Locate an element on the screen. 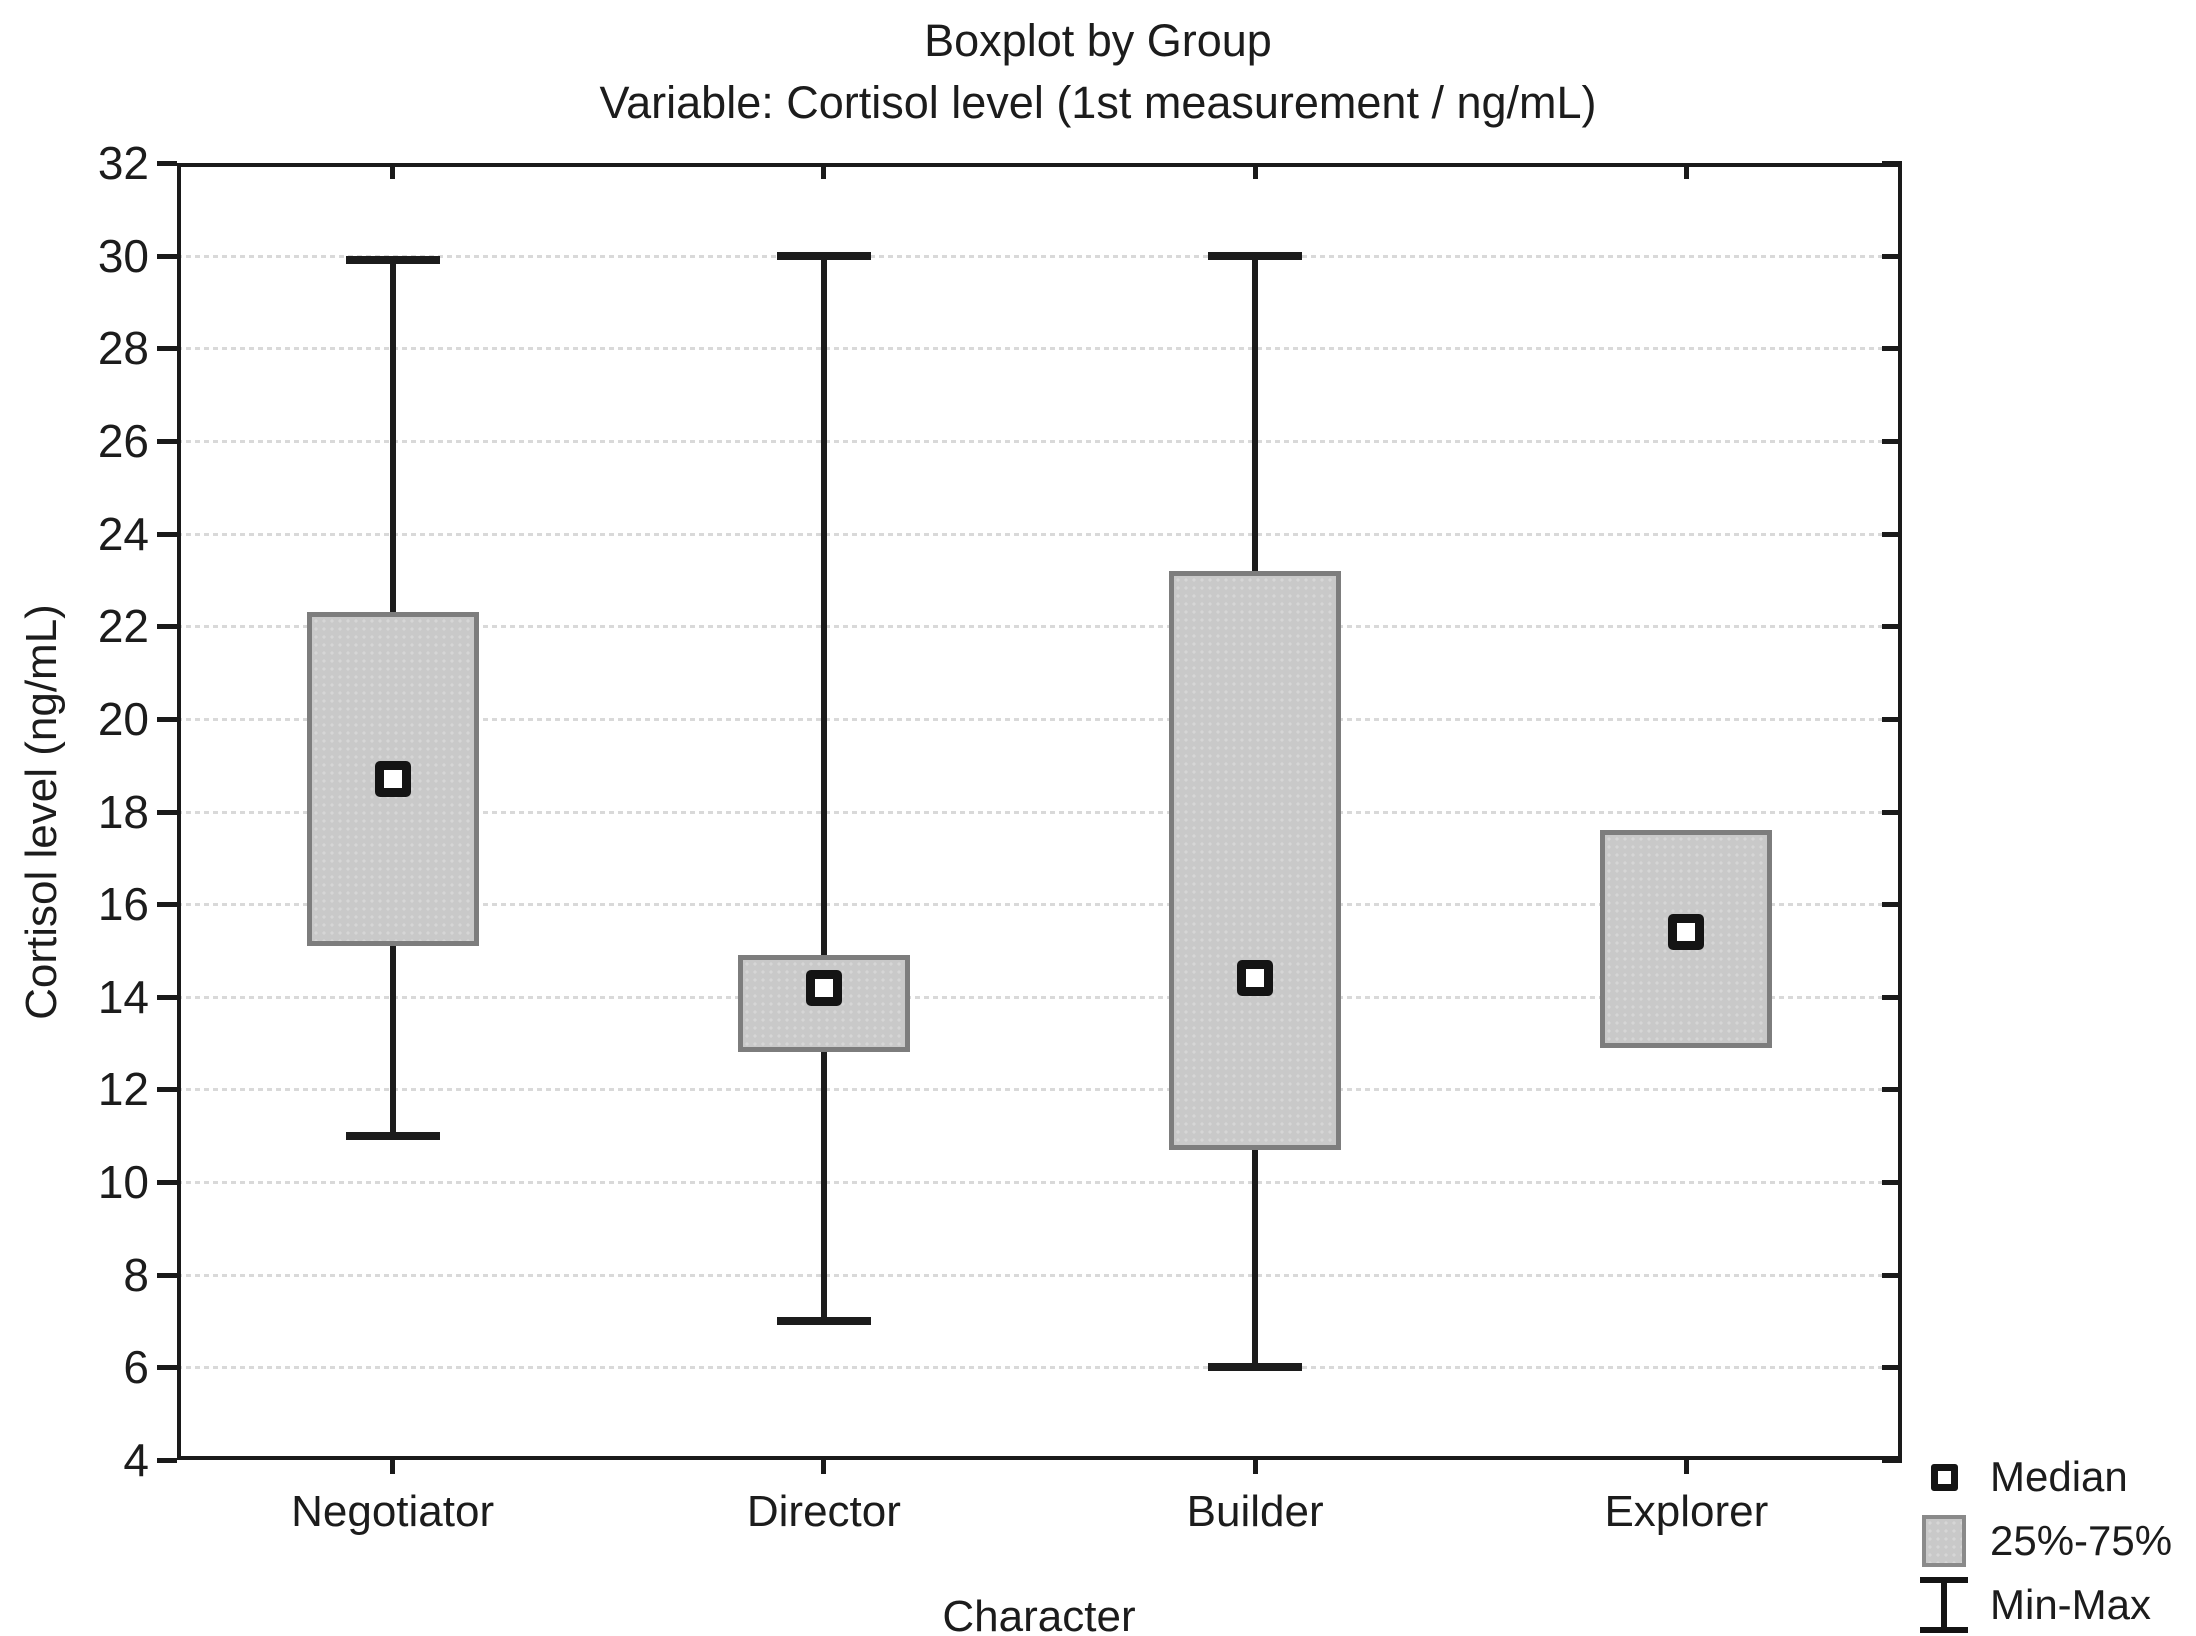 The image size is (2196, 1636). median-marker-Explorer is located at coordinates (1686, 931).